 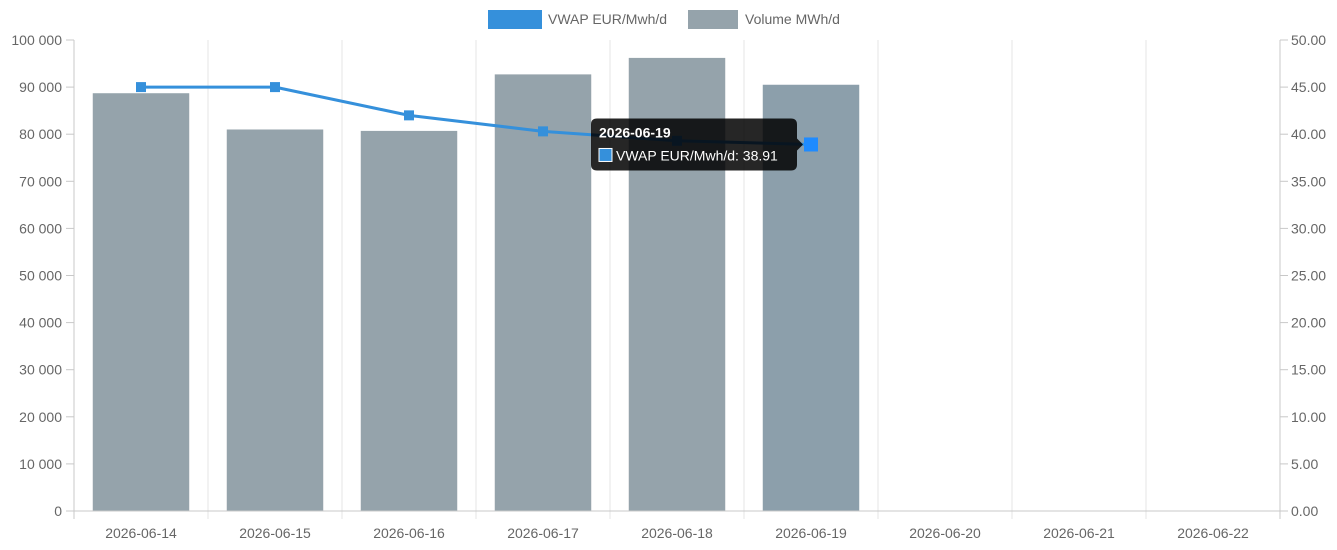 I want to click on right-tick-label: 35.00, so click(x=1308, y=181).